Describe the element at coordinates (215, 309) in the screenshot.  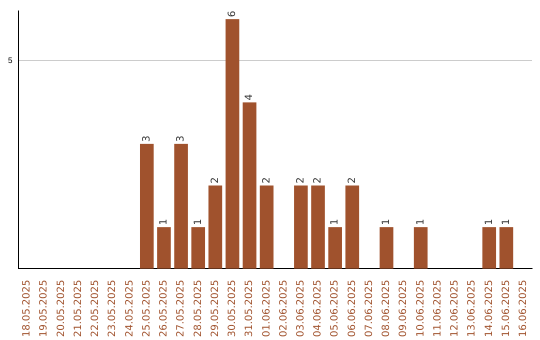
I see `x-tick-label: 29.05.2025` at that location.